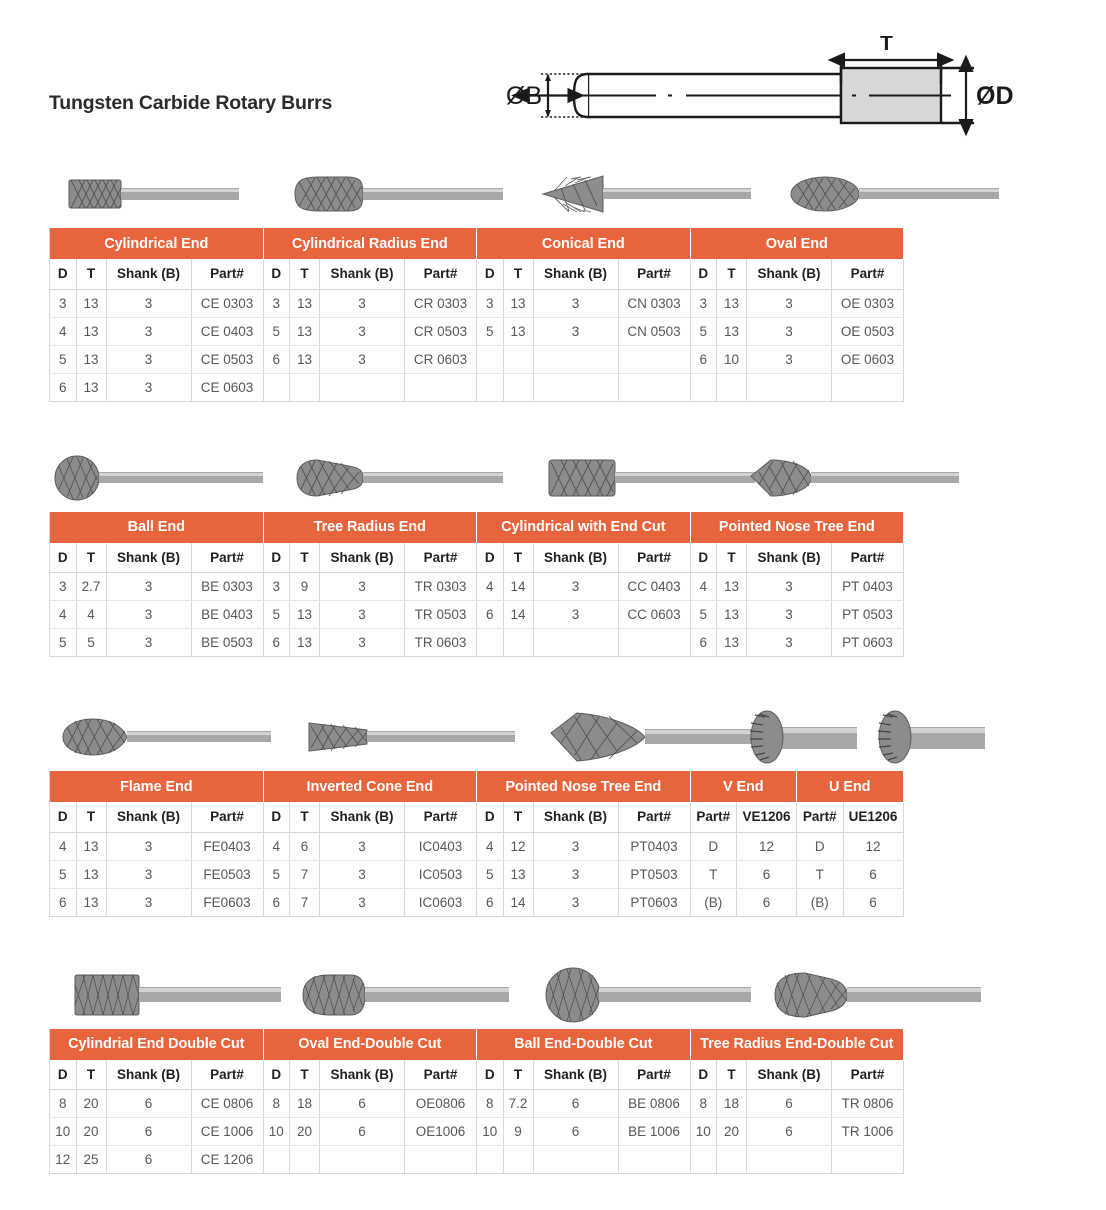  I want to click on table-row: 5 13 3 CR 0503, so click(370, 331).